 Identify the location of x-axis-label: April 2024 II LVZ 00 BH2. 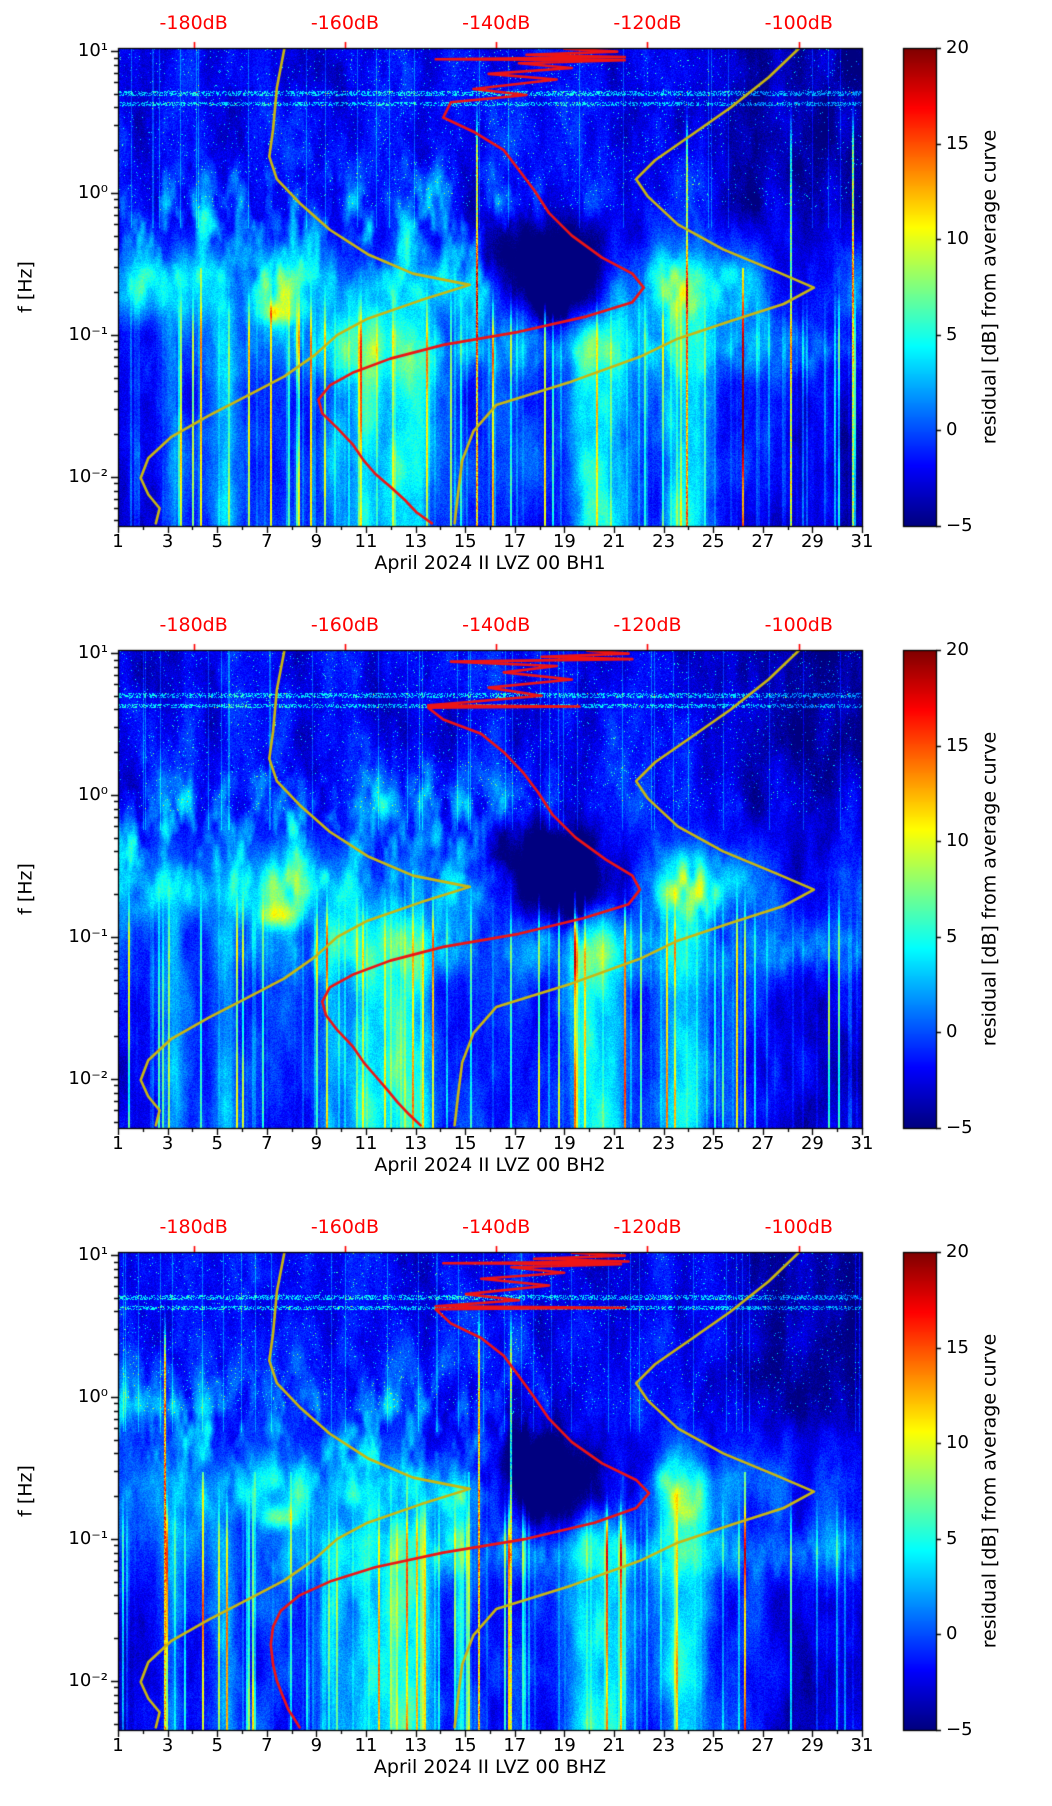
(490, 1165).